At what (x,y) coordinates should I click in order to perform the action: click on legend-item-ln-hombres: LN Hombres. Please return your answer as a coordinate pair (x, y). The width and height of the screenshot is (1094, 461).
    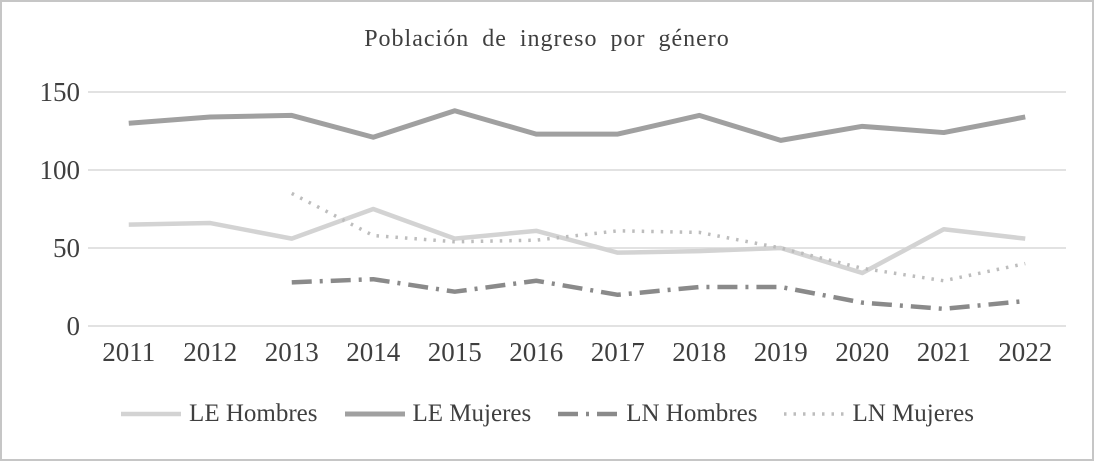
    Looking at the image, I should click on (657, 414).